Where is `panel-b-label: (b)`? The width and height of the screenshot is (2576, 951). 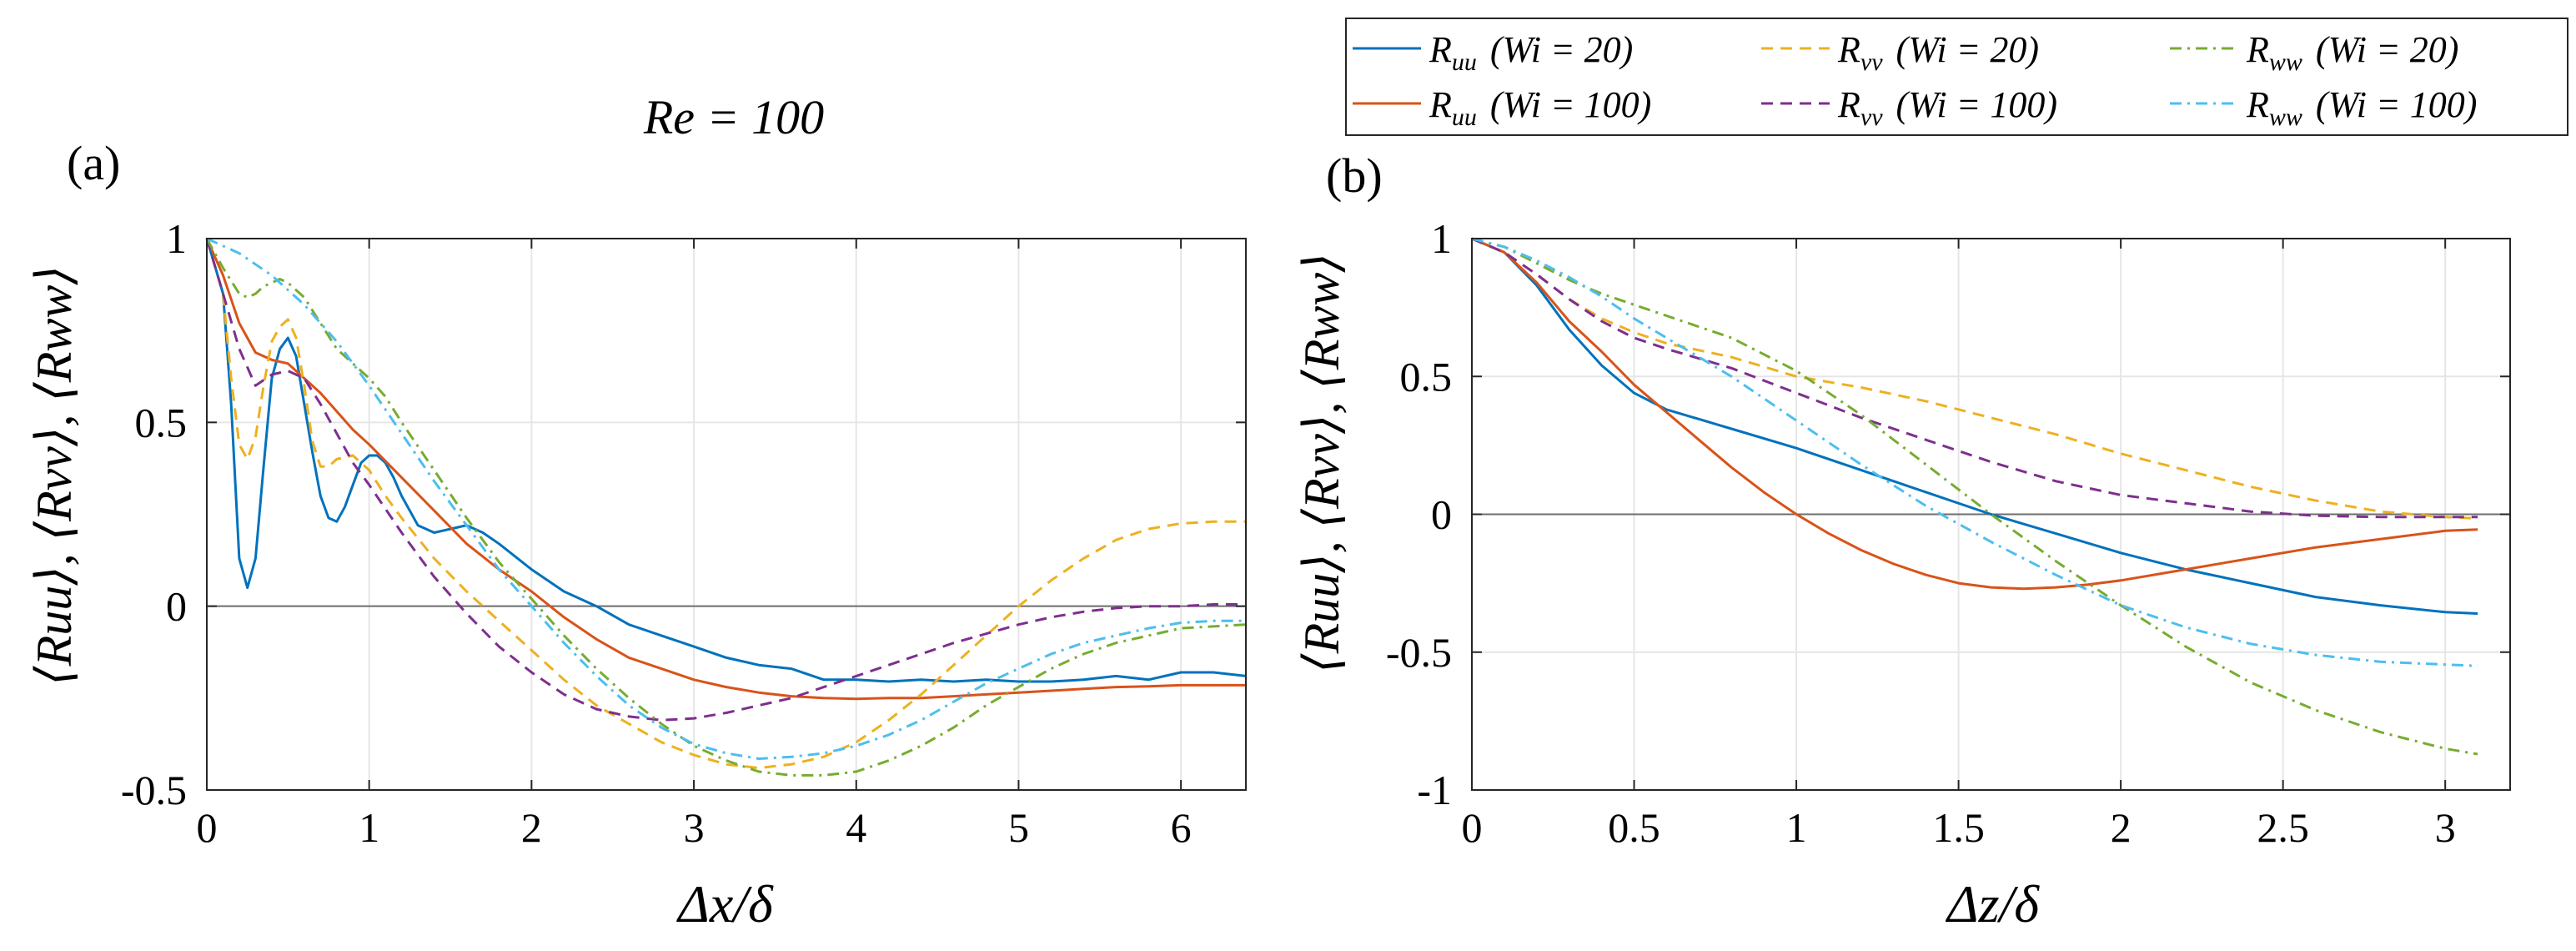
panel-b-label: (b) is located at coordinates (1354, 175).